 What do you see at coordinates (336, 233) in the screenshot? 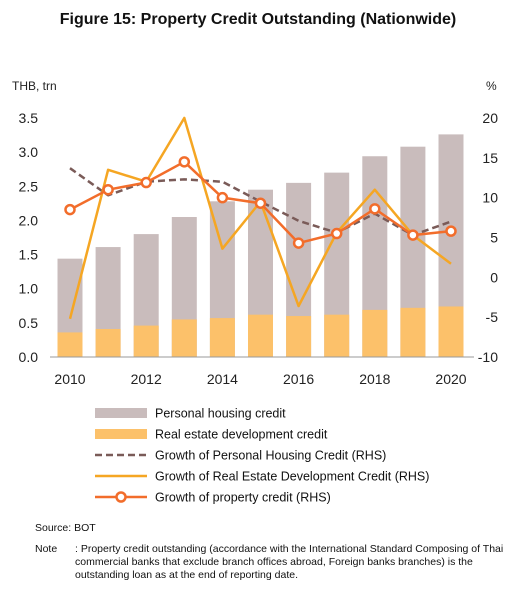
I see `point-property-credit-2017` at bounding box center [336, 233].